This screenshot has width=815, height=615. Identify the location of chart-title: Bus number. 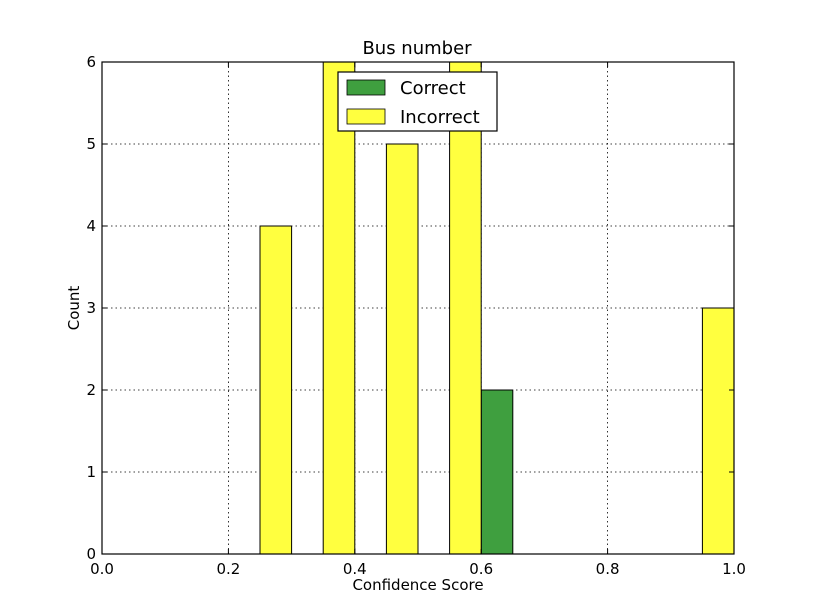
(417, 48).